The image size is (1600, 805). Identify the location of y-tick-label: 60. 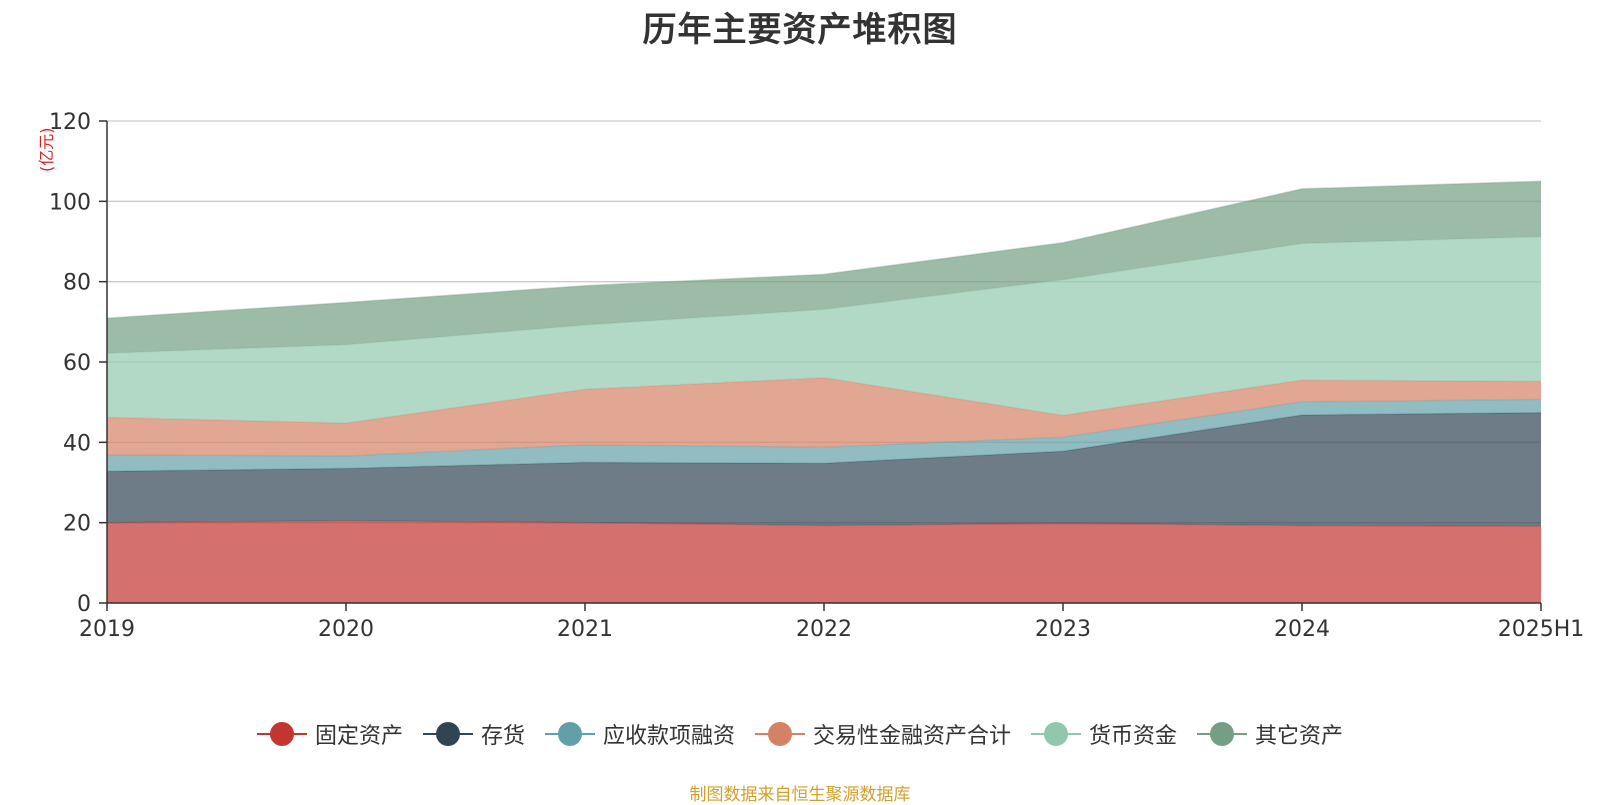
(77, 363).